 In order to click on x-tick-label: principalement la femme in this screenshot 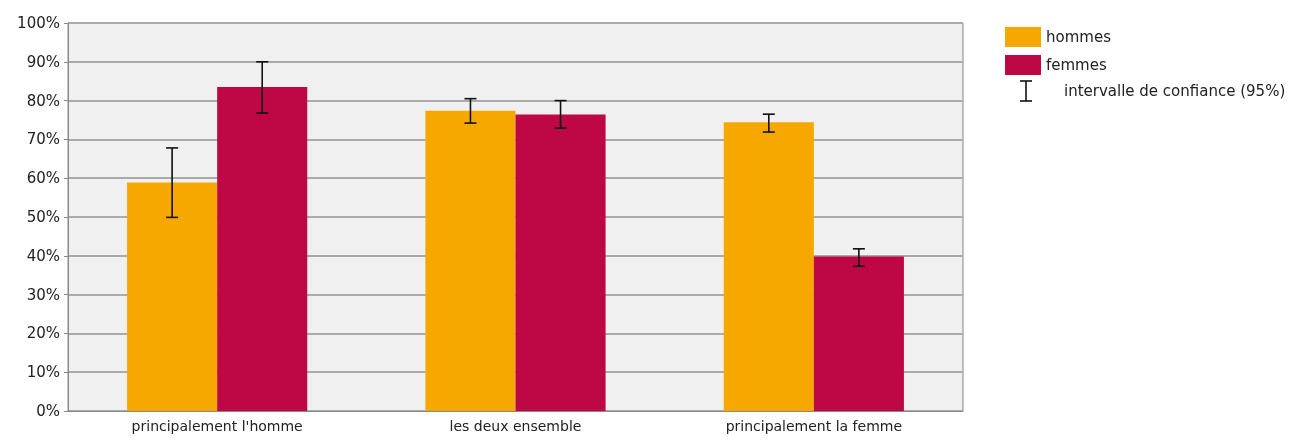, I will do `click(814, 426)`.